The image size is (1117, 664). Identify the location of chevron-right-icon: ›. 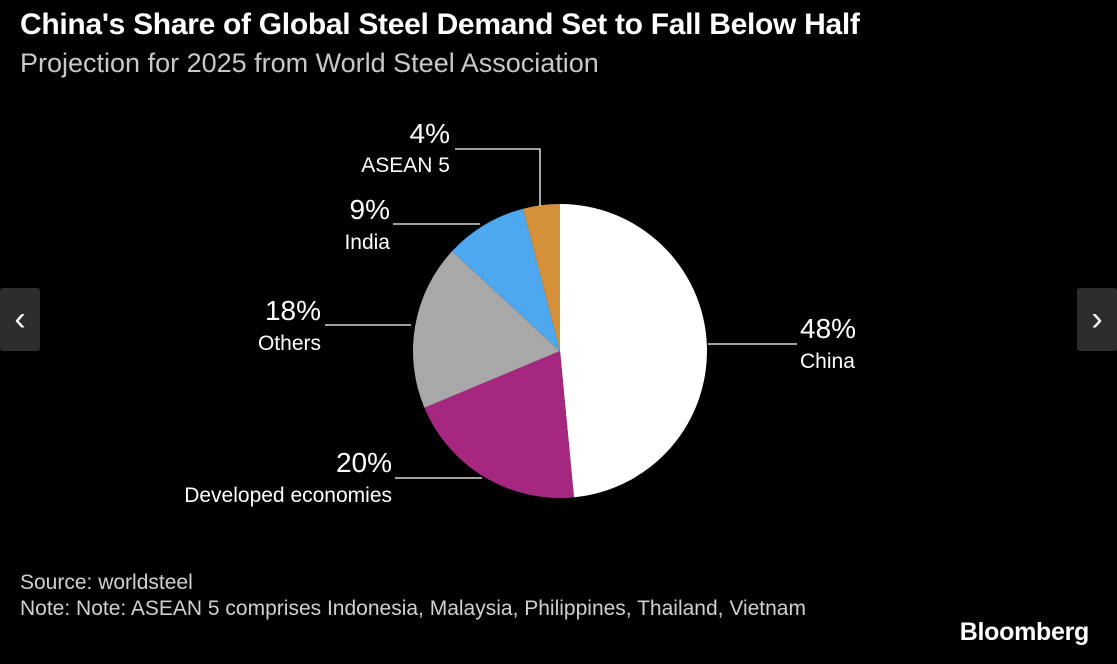
(1097, 319).